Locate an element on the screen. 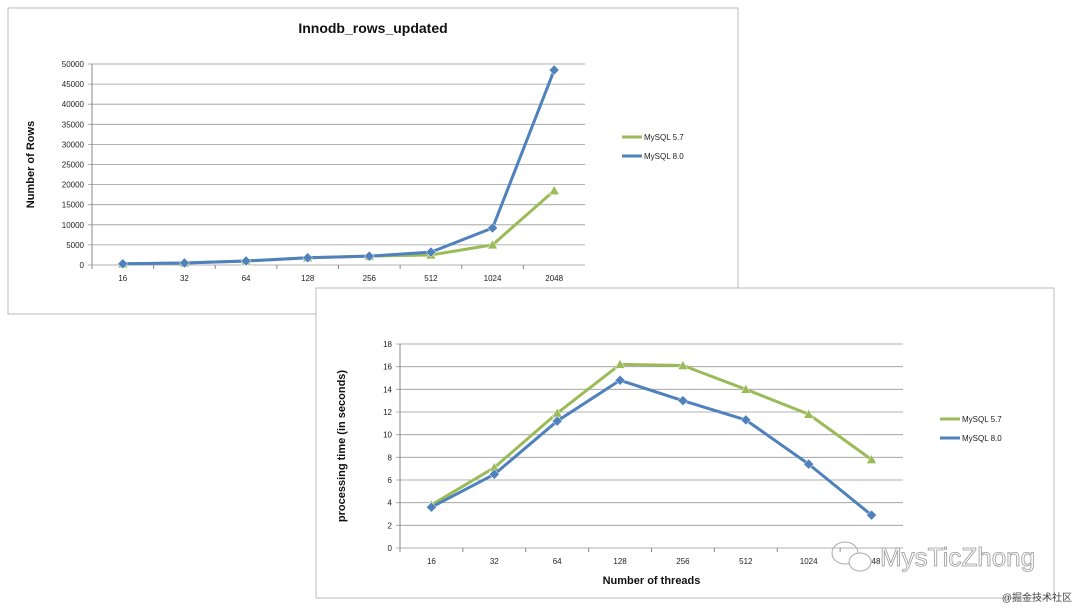 This screenshot has width=1080, height=608. y-tick-label: 20000 is located at coordinates (73, 185).